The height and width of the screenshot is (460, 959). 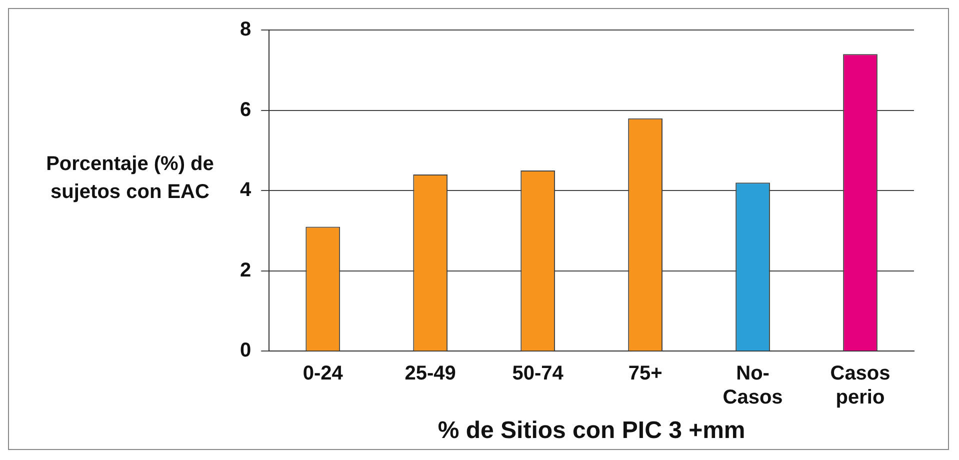 I want to click on x-tick-label: 50-74, so click(x=538, y=373).